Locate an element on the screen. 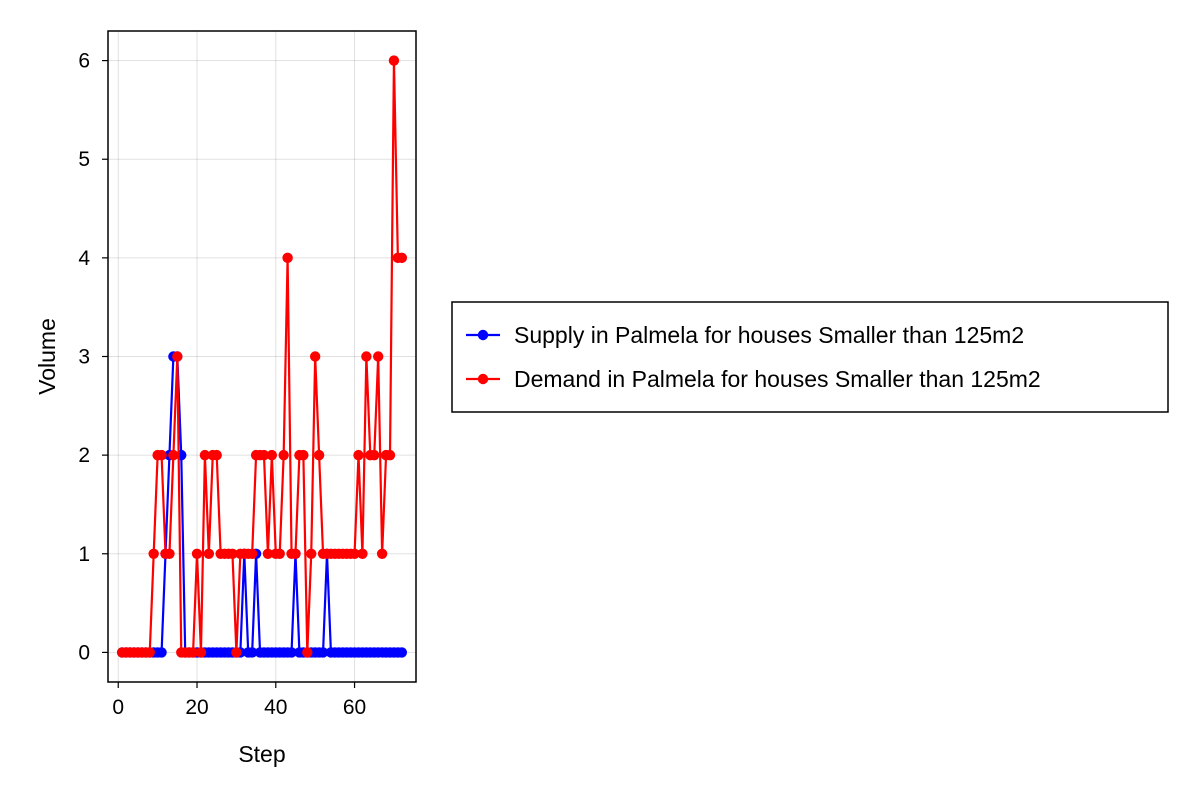 Image resolution: width=1200 pixels, height=800 pixels. y-tick-label: 4 is located at coordinates (84, 258).